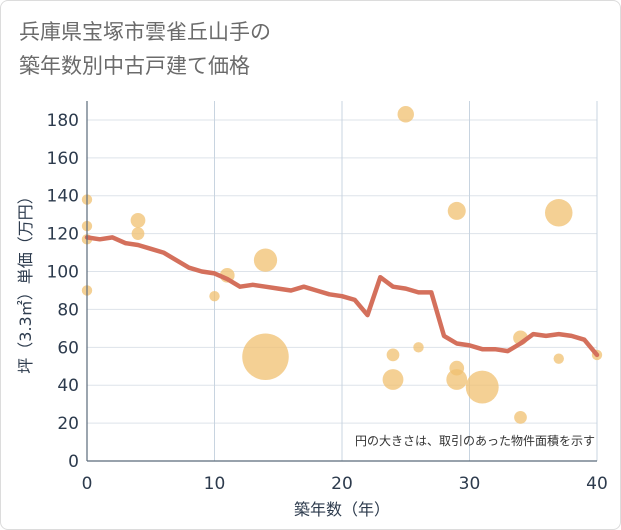 This screenshot has width=621, height=530. I want to click on y-tick-label: 160, so click(63, 159).